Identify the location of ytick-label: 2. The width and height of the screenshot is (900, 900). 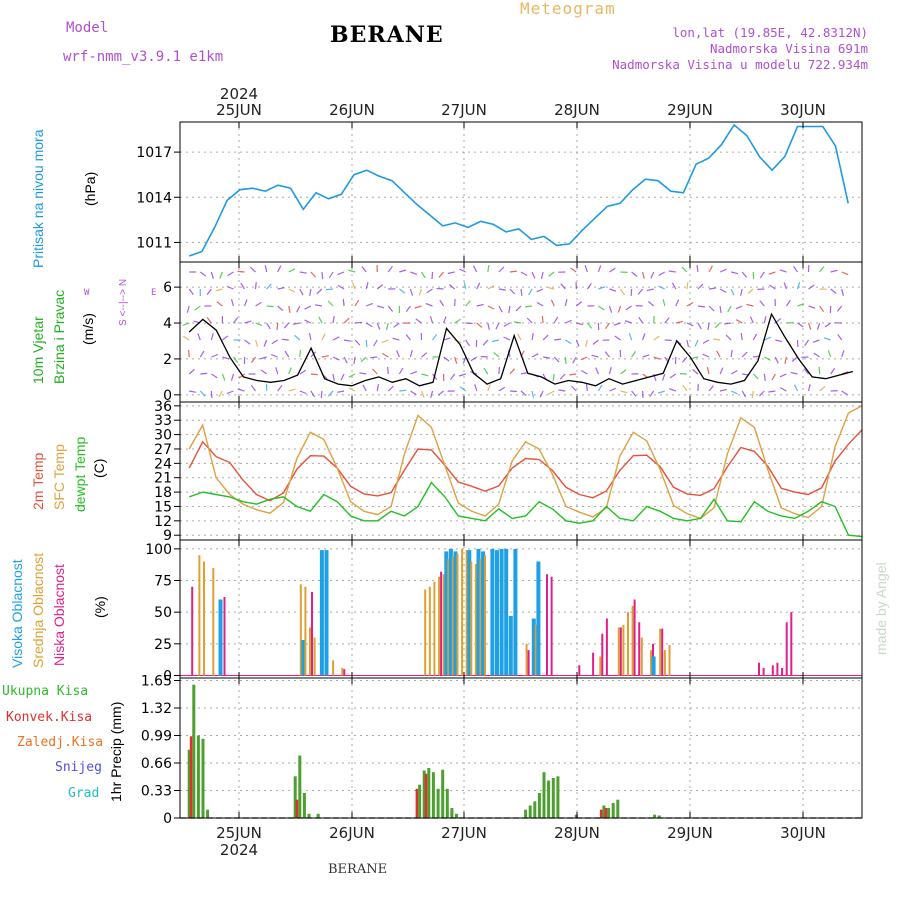
(167, 360).